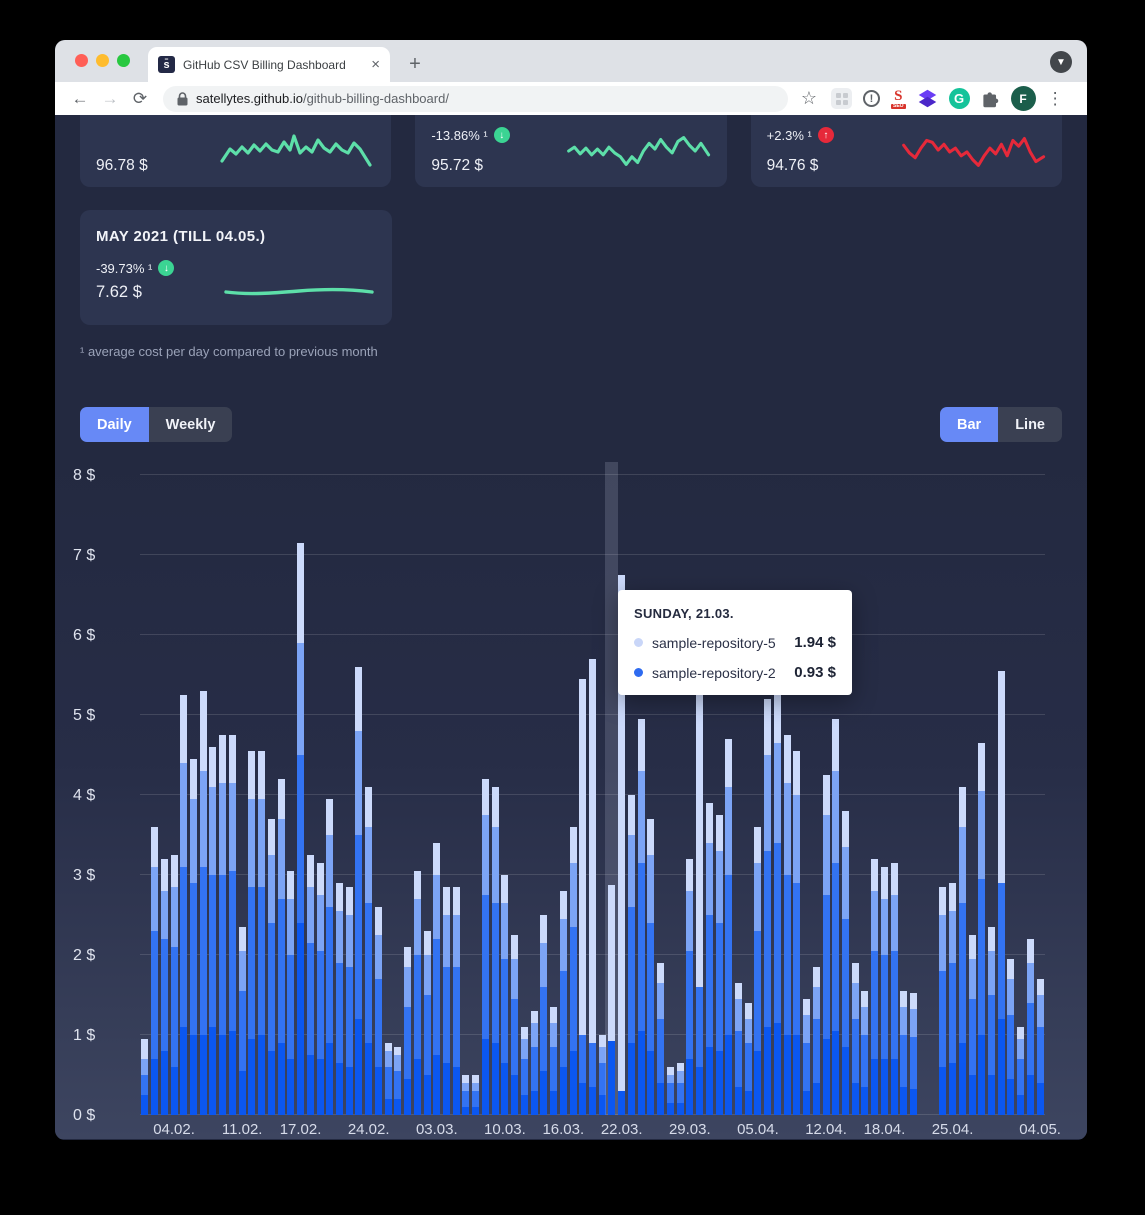 This screenshot has height=1215, width=1145. Describe the element at coordinates (927, 98) in the screenshot. I see `layers-extension-icon` at that location.